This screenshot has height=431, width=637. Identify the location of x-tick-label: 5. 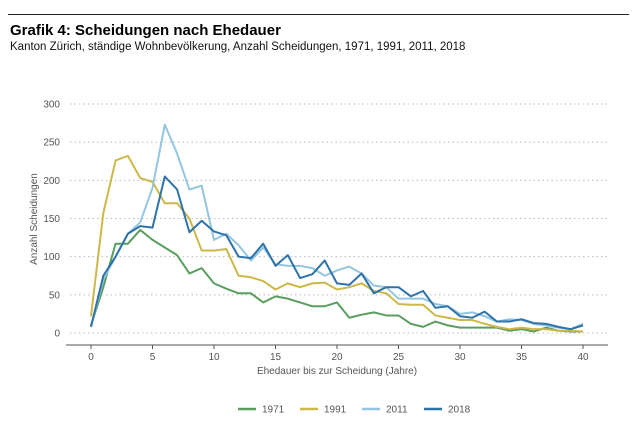
(153, 357).